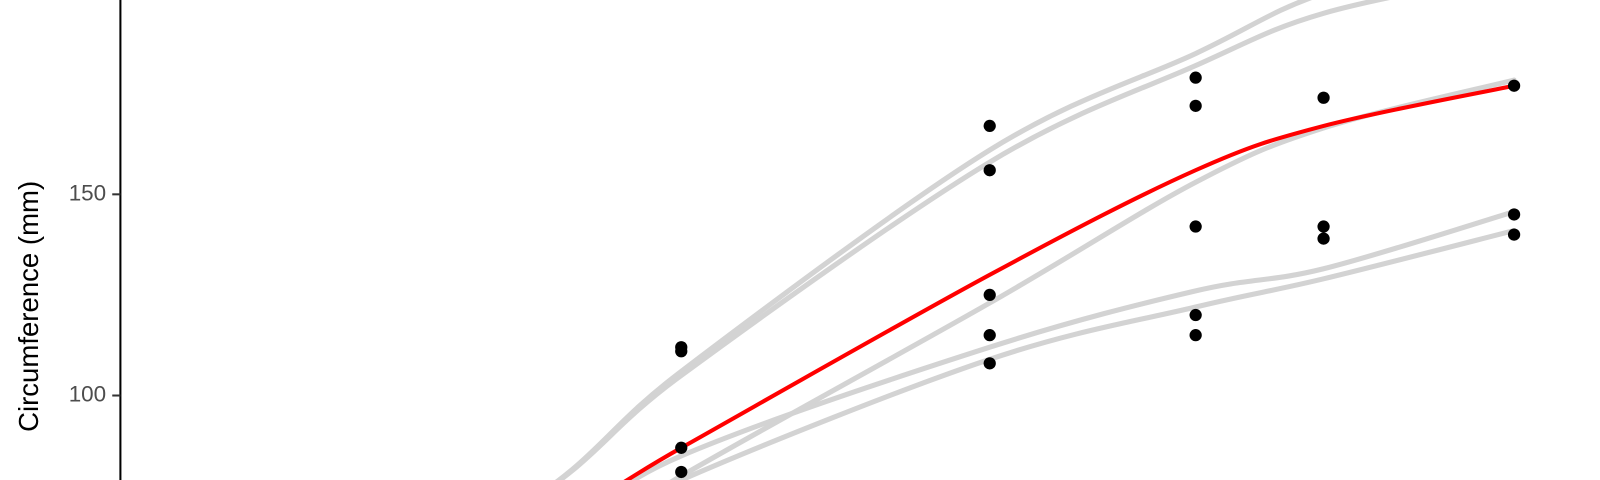 The height and width of the screenshot is (480, 1600). What do you see at coordinates (87, 393) in the screenshot?
I see `y-tick-label: 100` at bounding box center [87, 393].